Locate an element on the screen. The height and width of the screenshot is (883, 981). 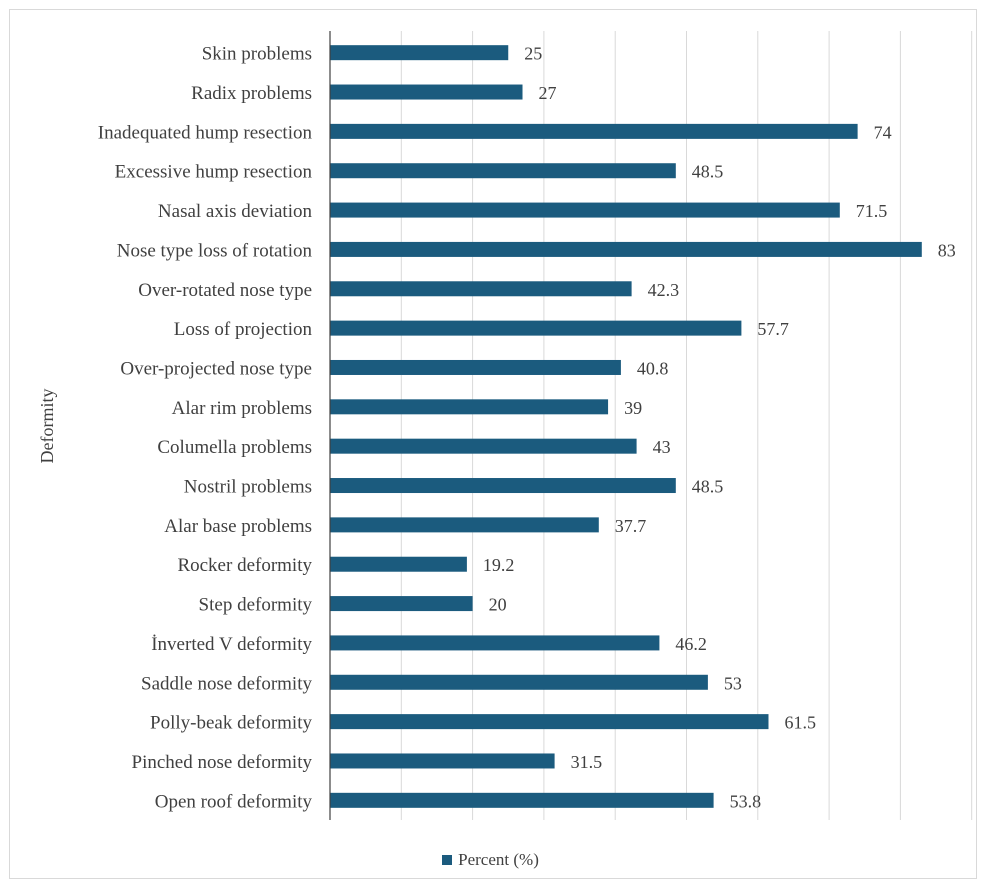
value-label: 74 is located at coordinates (883, 132).